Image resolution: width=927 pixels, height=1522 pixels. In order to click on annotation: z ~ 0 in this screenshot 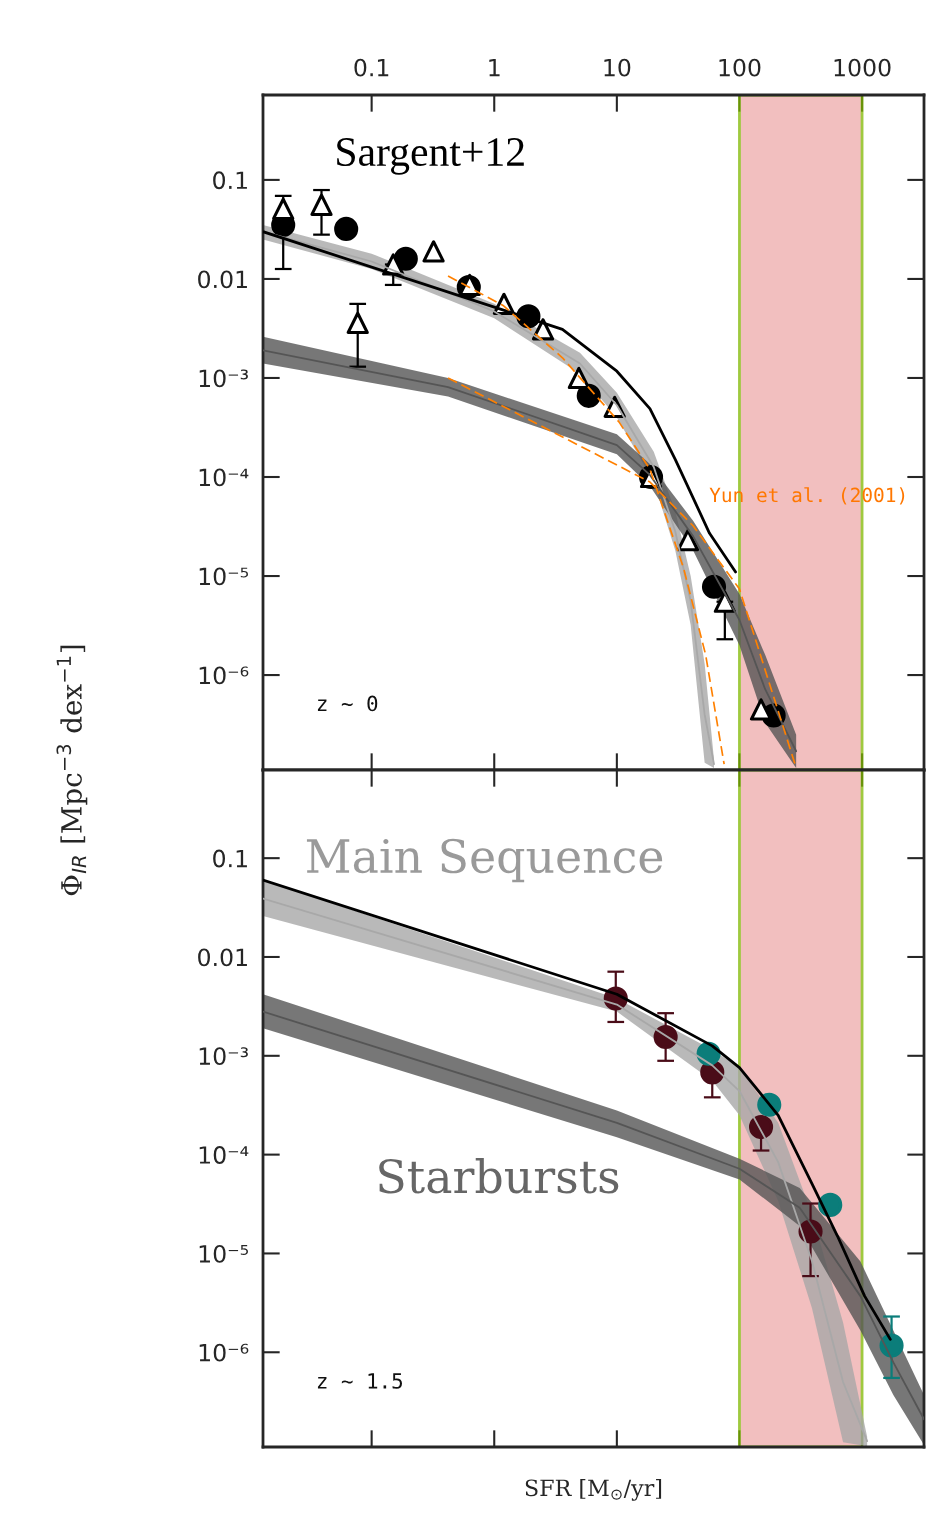, I will do `click(347, 703)`.